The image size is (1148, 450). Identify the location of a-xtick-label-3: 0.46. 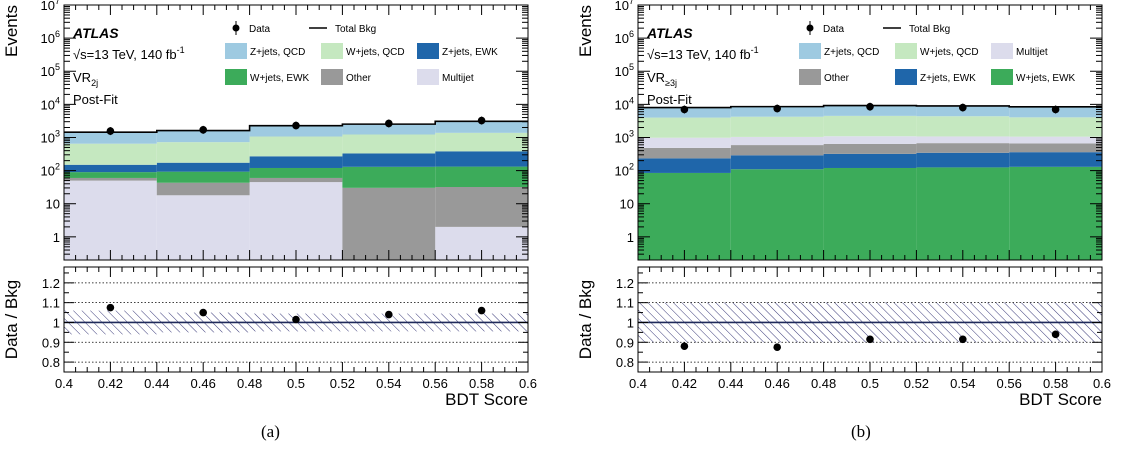
(203, 383).